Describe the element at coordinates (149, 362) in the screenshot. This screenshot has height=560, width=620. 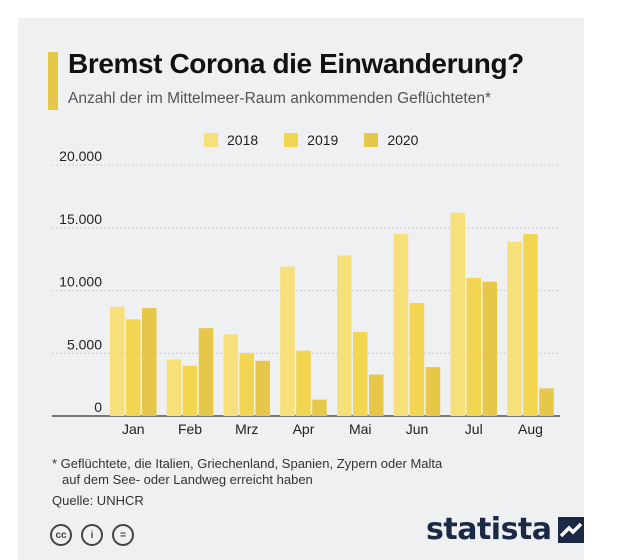
I see `bar-2020-jan` at that location.